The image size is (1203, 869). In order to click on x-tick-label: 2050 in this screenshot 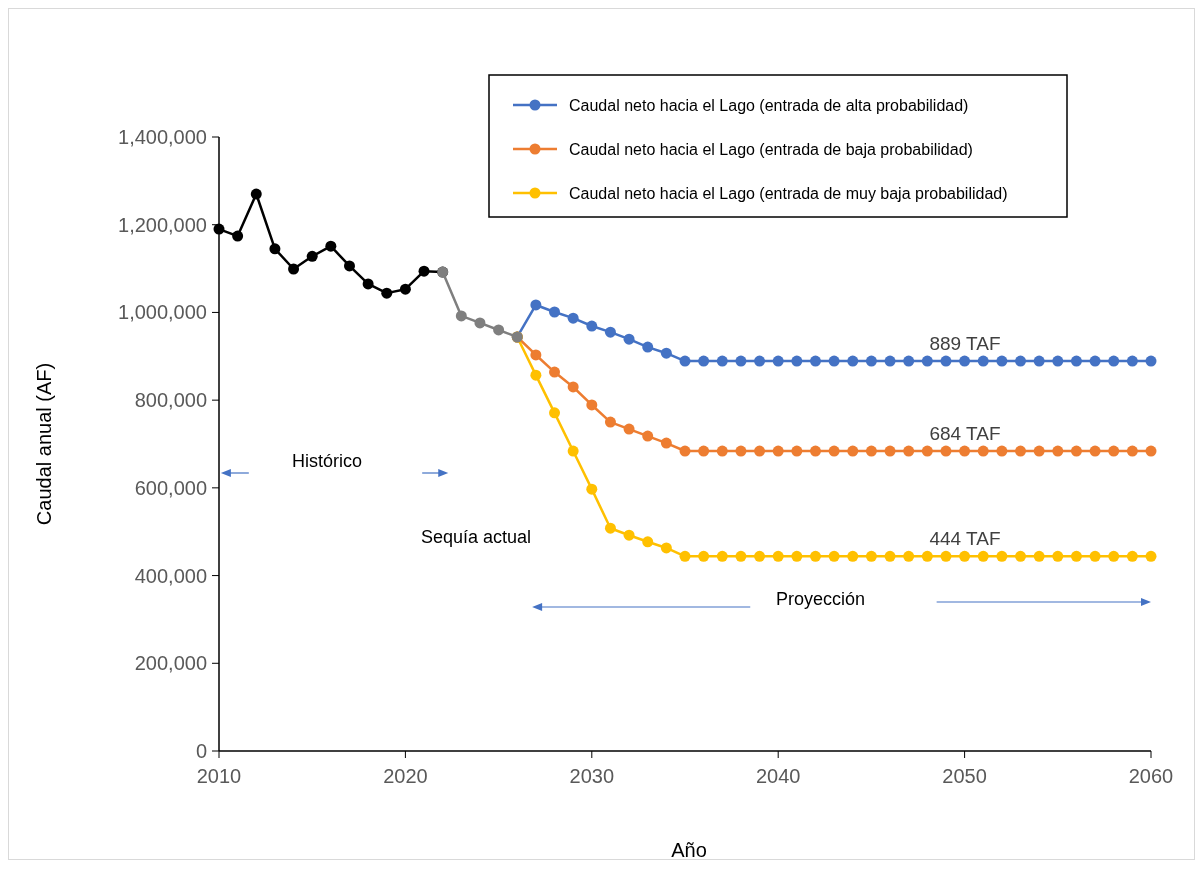, I will do `click(964, 776)`.